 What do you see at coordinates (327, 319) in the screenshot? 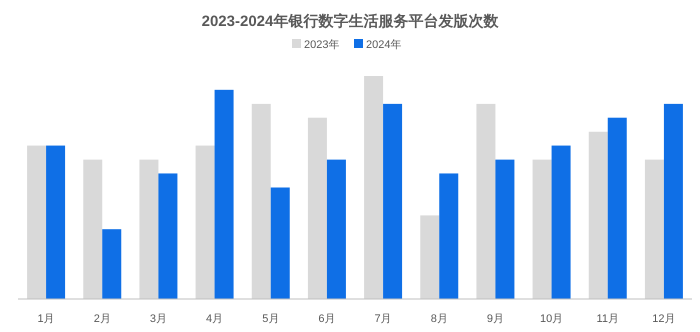
I see `x-tick-label: 6月` at bounding box center [327, 319].